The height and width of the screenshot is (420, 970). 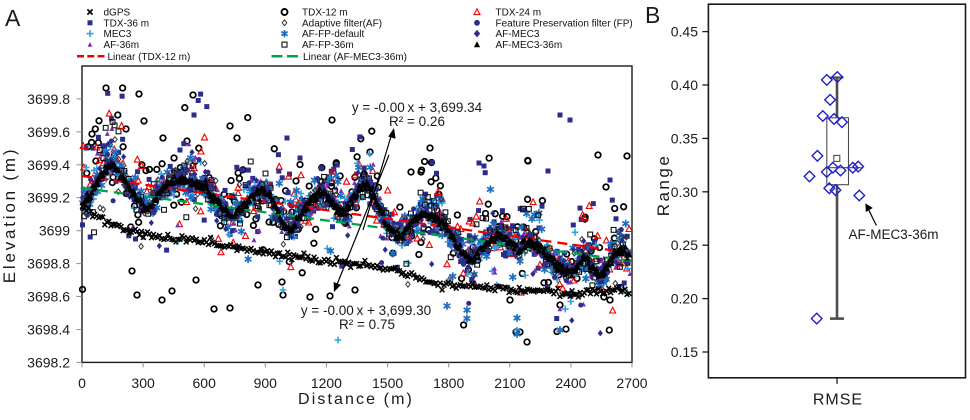 I want to click on svg-text: AF-FP-36m, so click(x=328, y=45).